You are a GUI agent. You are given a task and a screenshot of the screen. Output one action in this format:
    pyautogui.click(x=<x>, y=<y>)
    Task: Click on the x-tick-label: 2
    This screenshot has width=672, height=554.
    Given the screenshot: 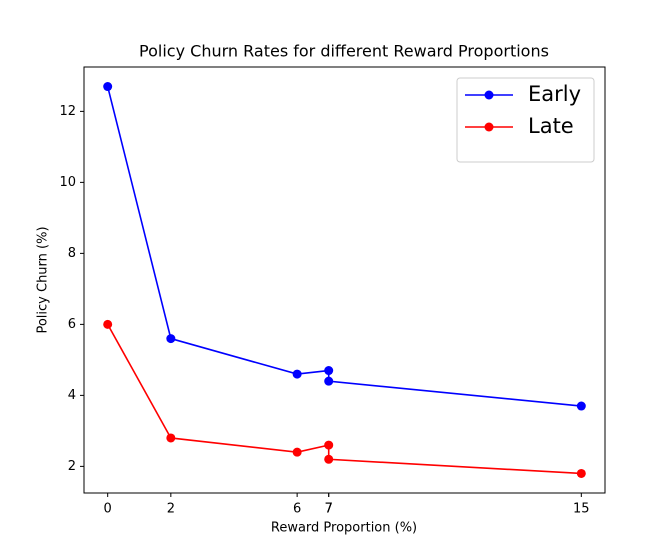 What is the action you would take?
    pyautogui.click(x=171, y=509)
    